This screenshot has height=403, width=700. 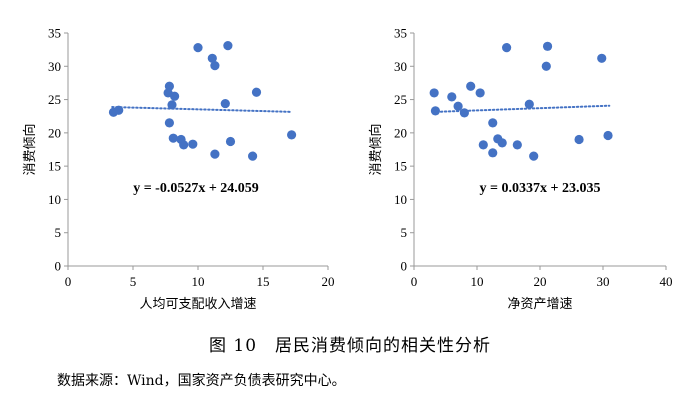 I want to click on figure-caption: 图 10 居民消费倾向的相关性分析, so click(x=350, y=346).